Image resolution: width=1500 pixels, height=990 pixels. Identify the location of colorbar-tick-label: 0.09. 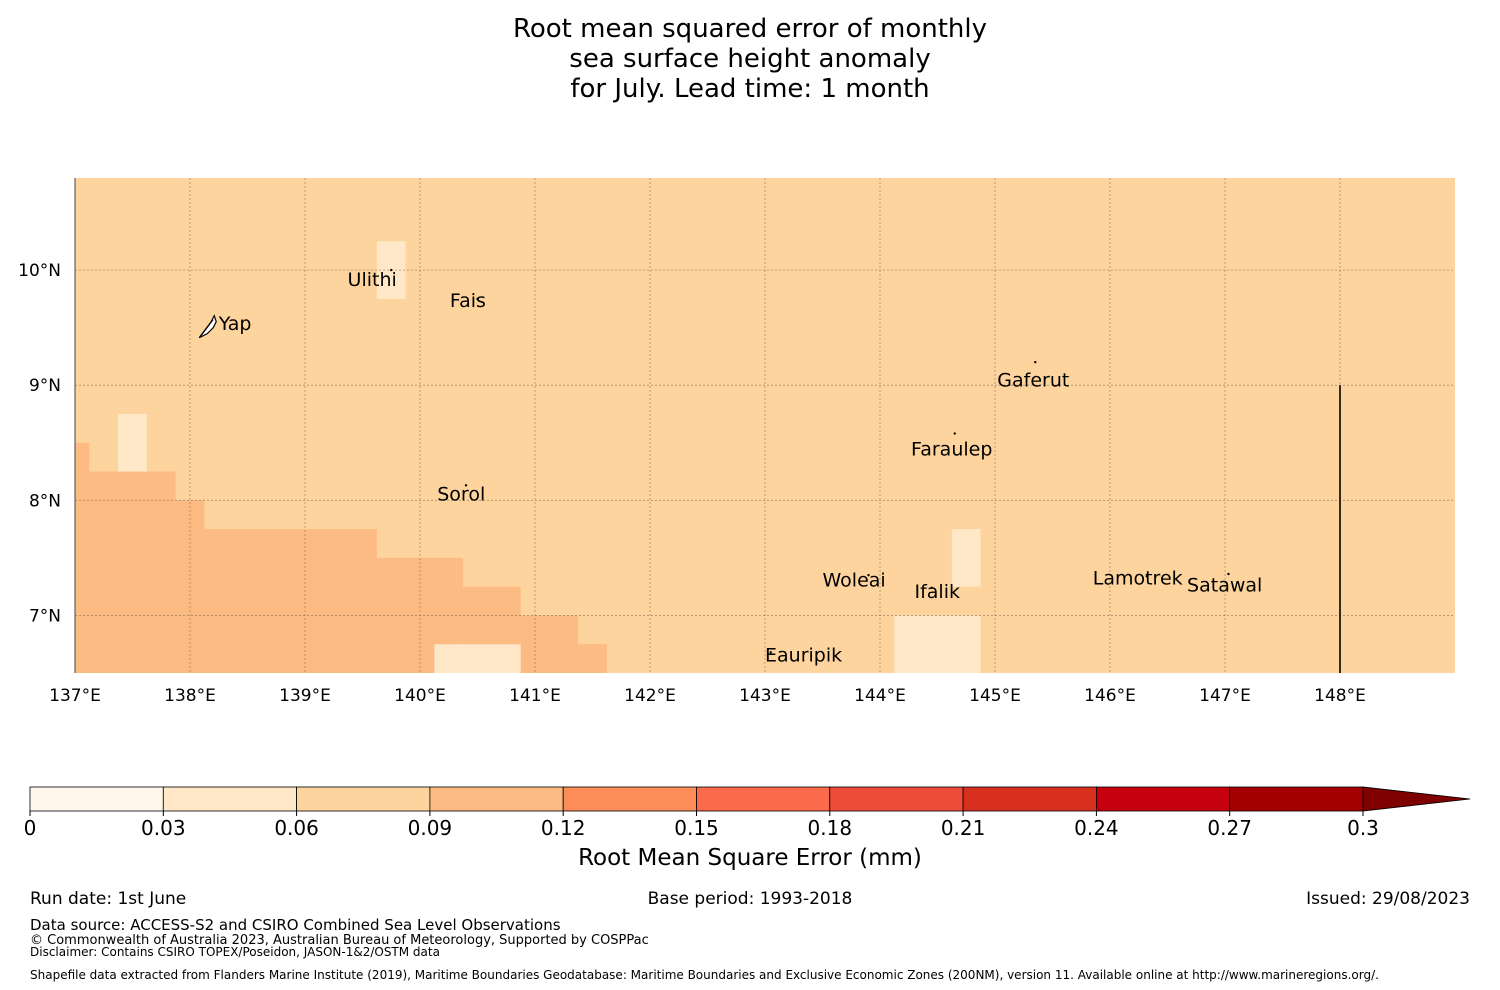
(430, 828).